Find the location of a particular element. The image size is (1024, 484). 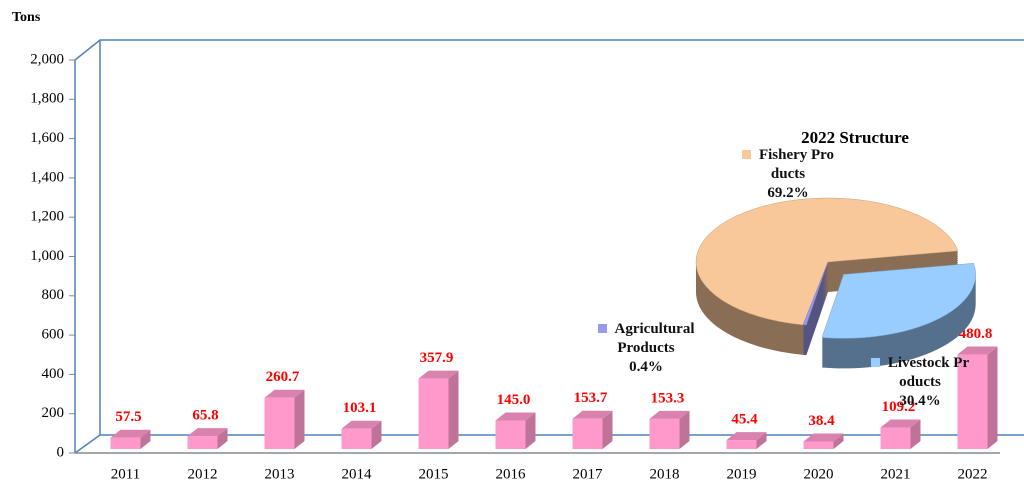

data-label: 153.7 is located at coordinates (591, 398).